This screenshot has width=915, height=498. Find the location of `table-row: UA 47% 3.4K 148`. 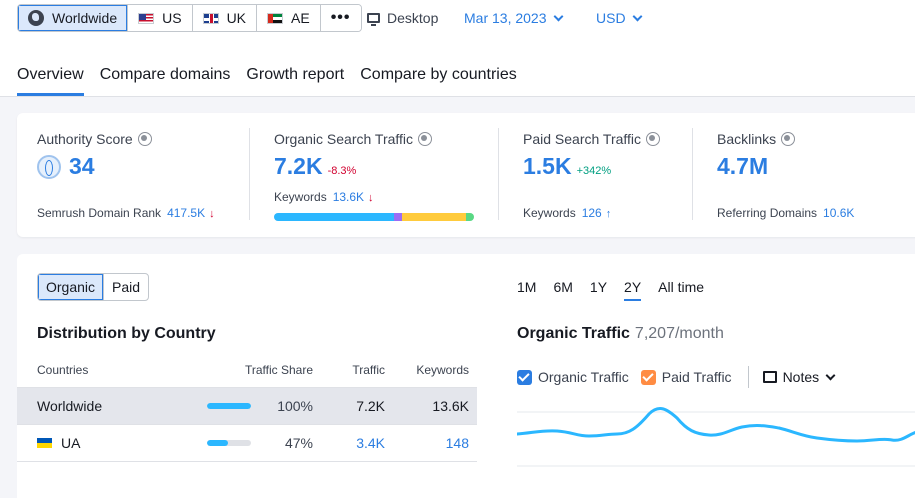

table-row: UA 47% 3.4K 148 is located at coordinates (247, 443).